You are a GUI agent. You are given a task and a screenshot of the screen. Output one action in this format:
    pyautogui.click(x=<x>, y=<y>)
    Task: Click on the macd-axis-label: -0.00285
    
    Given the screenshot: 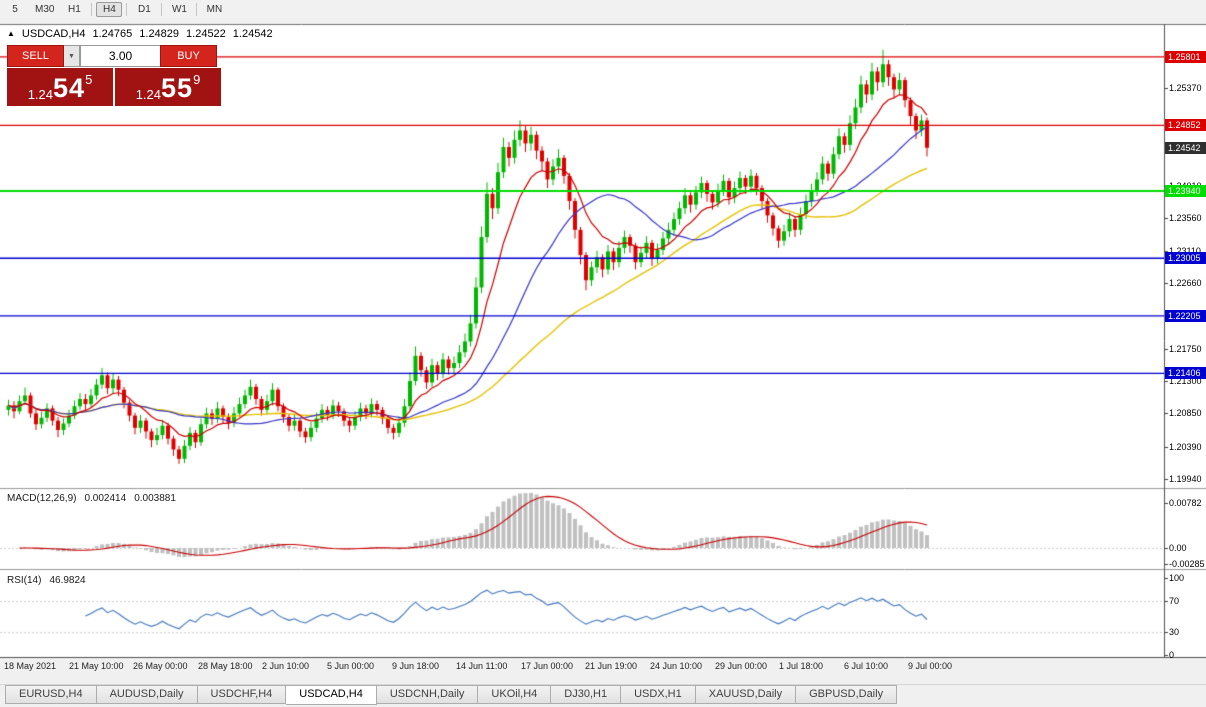 What is the action you would take?
    pyautogui.click(x=1187, y=564)
    